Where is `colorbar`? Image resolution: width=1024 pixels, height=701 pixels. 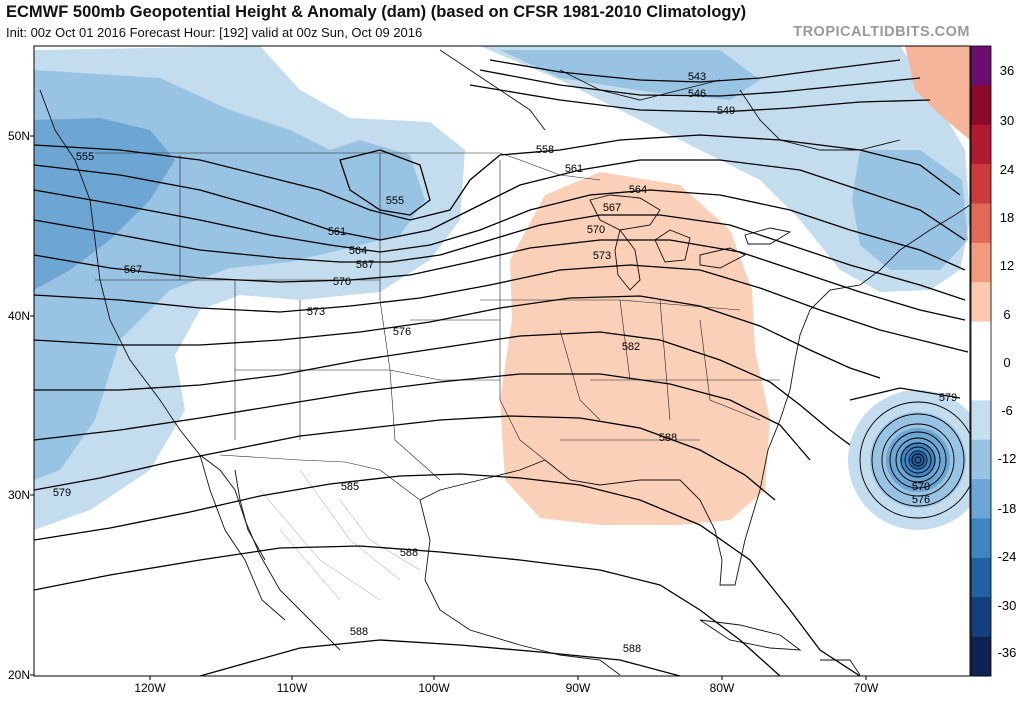
colorbar is located at coordinates (981, 361).